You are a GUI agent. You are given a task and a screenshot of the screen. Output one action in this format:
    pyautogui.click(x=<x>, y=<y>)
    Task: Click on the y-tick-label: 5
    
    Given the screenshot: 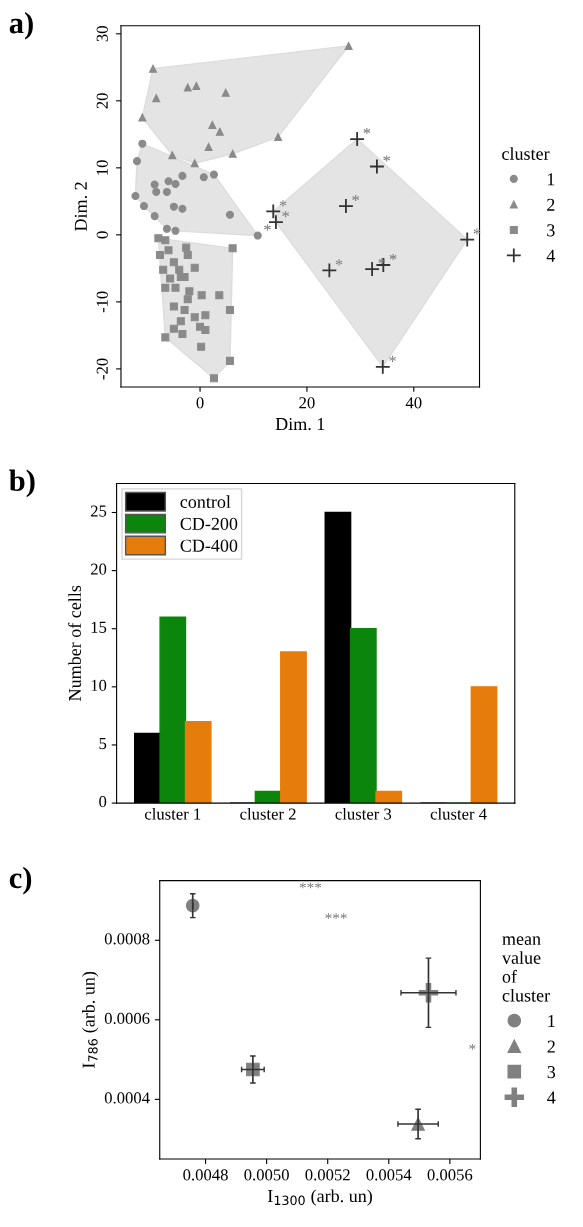 What is the action you would take?
    pyautogui.click(x=103, y=744)
    